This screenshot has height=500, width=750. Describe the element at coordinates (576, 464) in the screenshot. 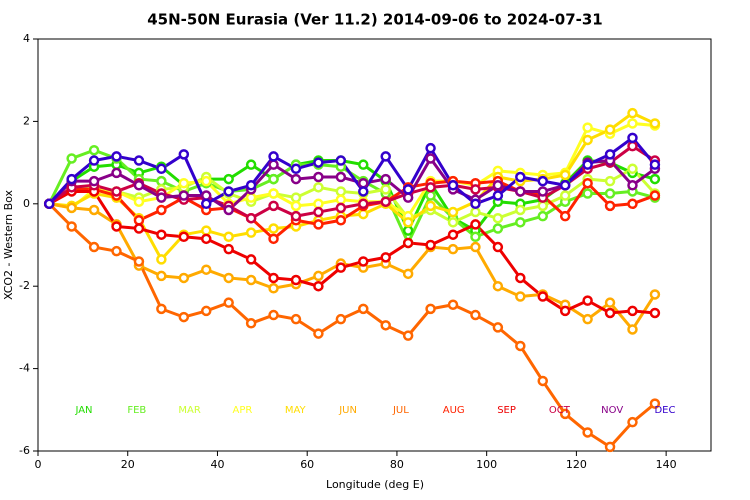

I see `x-tick-label: 120` at that location.